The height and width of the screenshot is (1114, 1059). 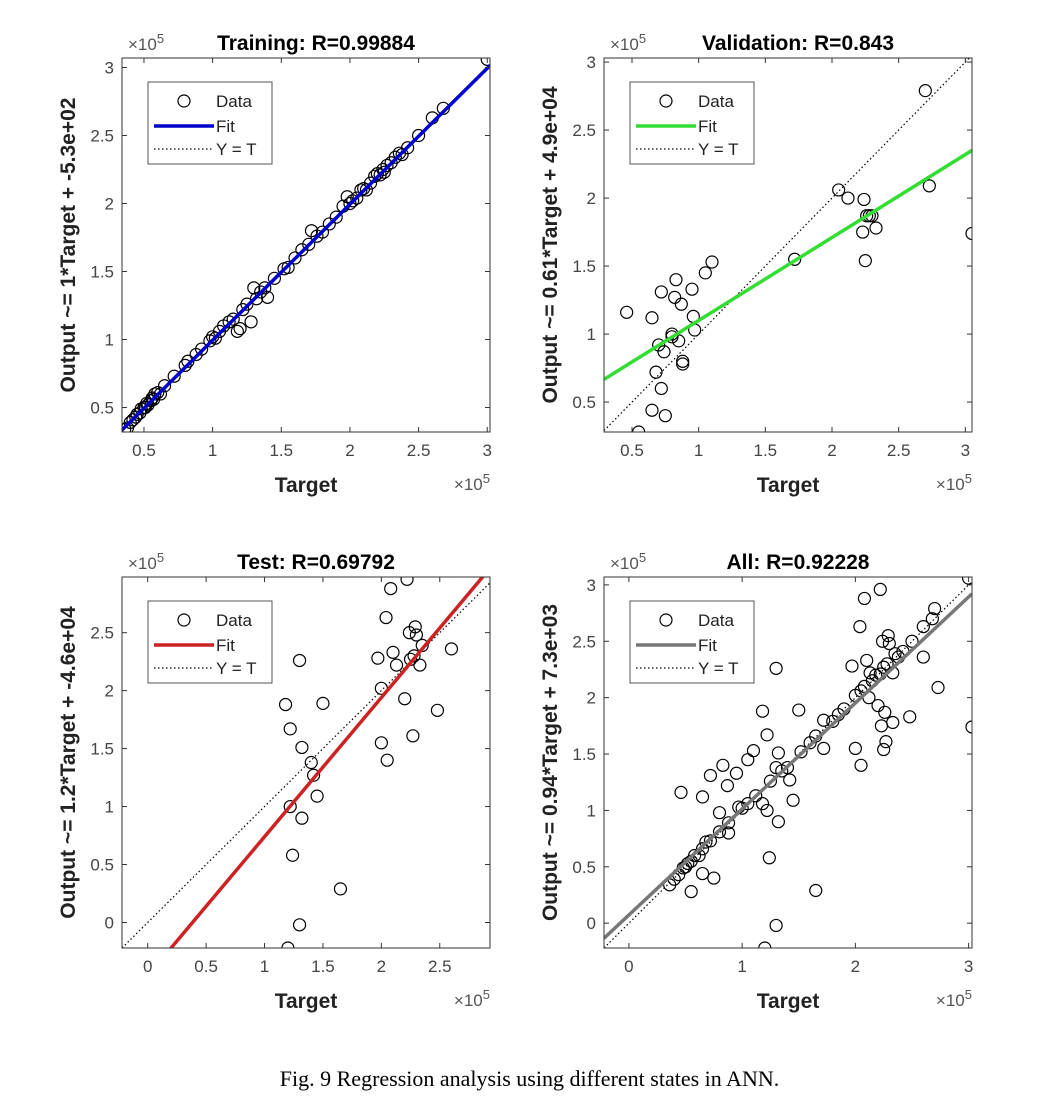 What do you see at coordinates (591, 698) in the screenshot?
I see `y-tick-label: 2` at bounding box center [591, 698].